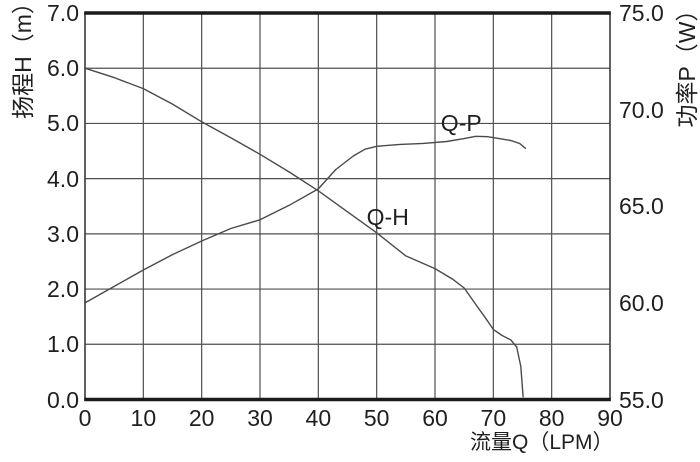 The height and width of the screenshot is (462, 700). Describe the element at coordinates (542, 442) in the screenshot. I see `x-axis-title: 流量Q（LPM）` at that location.